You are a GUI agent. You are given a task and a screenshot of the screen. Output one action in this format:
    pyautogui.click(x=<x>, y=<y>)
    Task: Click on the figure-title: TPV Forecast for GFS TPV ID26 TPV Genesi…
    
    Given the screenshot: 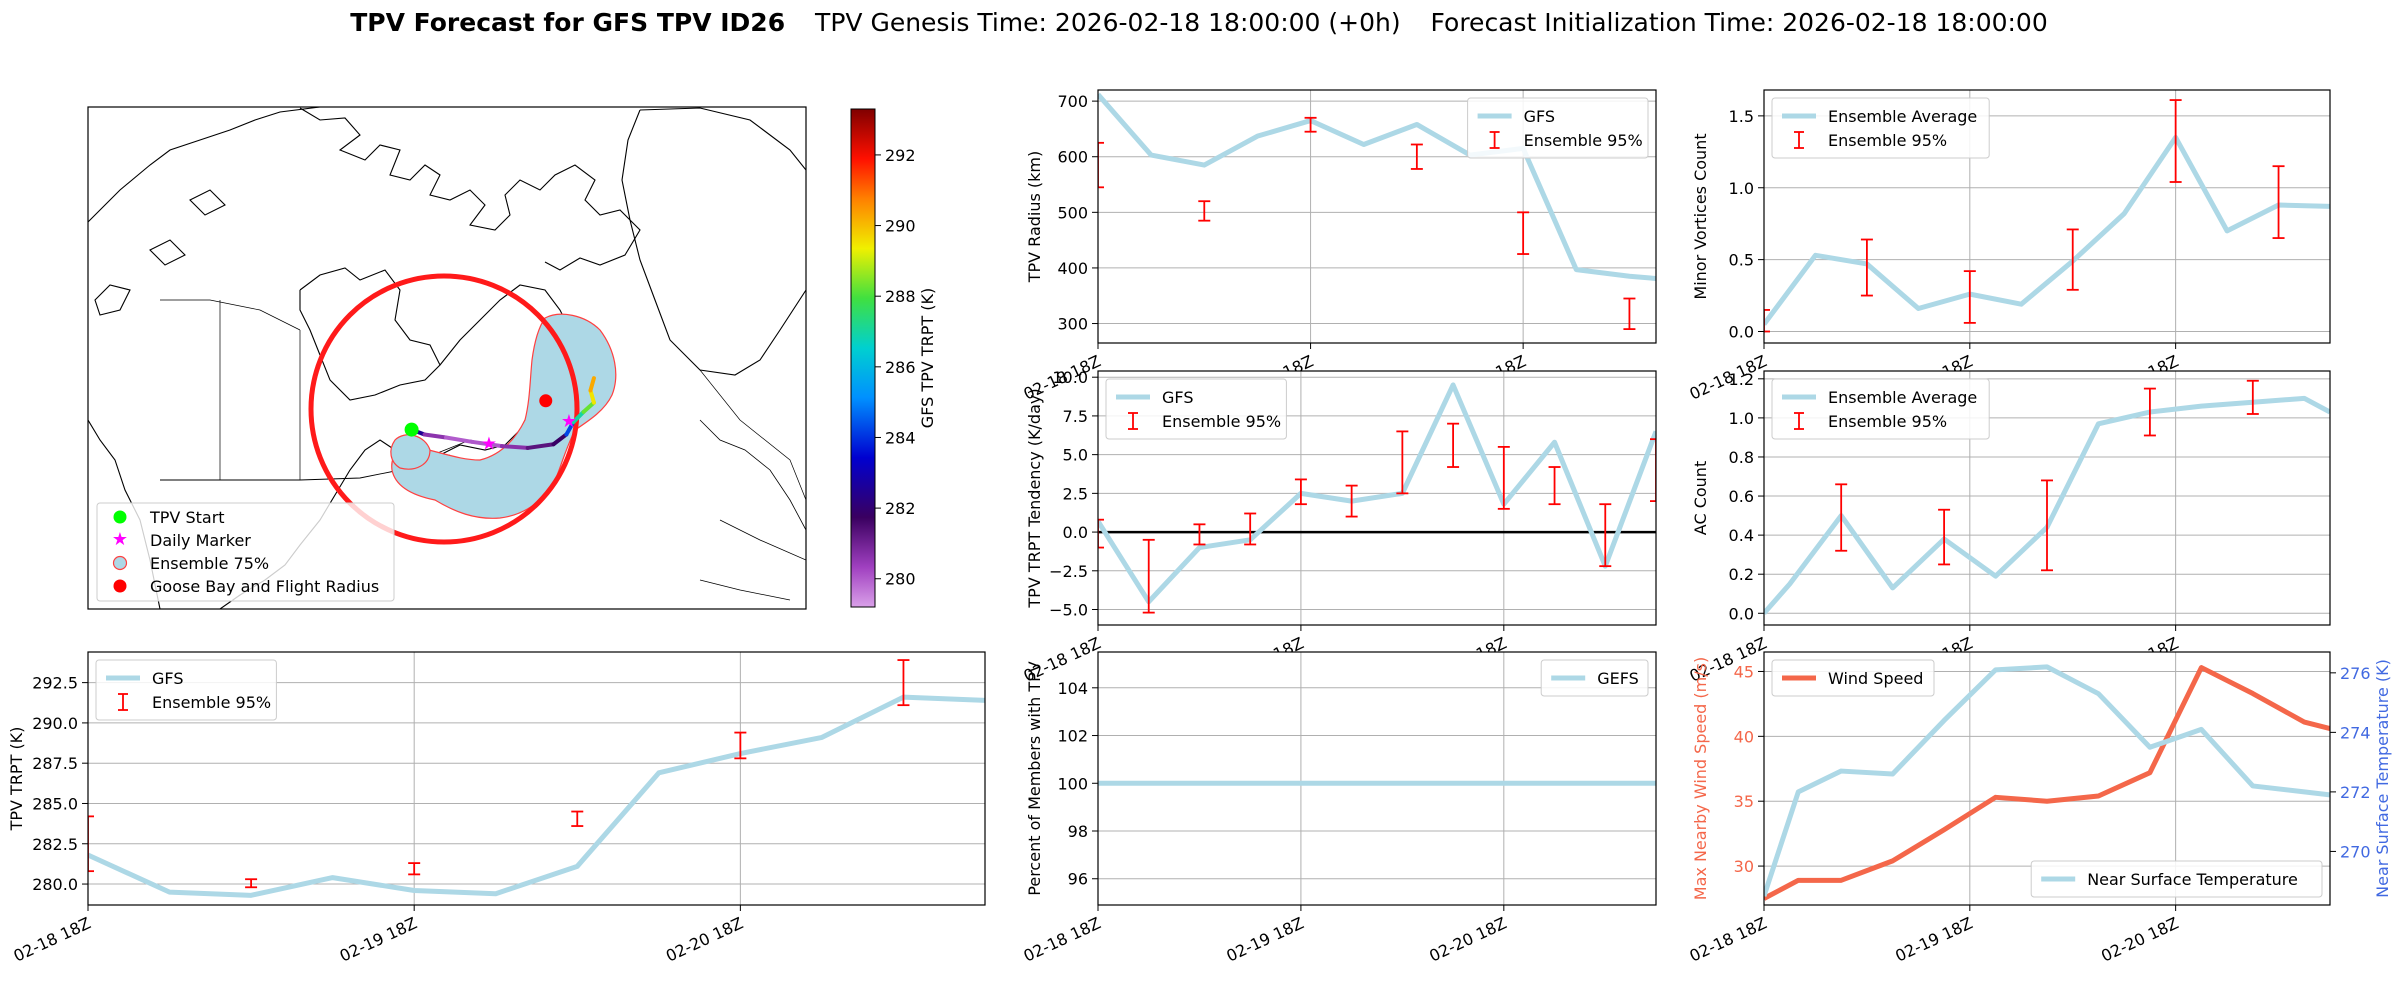 What is the action you would take?
    pyautogui.click(x=1199, y=22)
    